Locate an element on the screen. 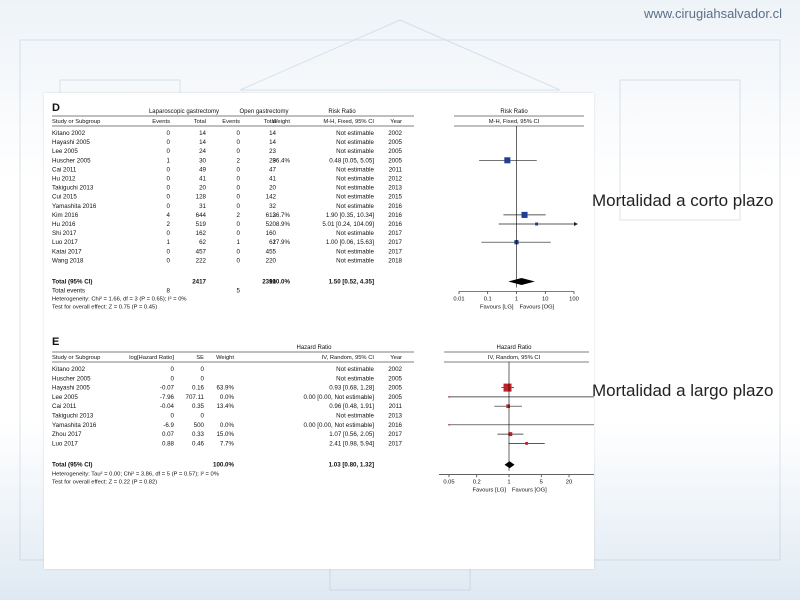 Image resolution: width=800 pixels, height=600 pixels. x-tick-label: 0.01 is located at coordinates (458, 300).